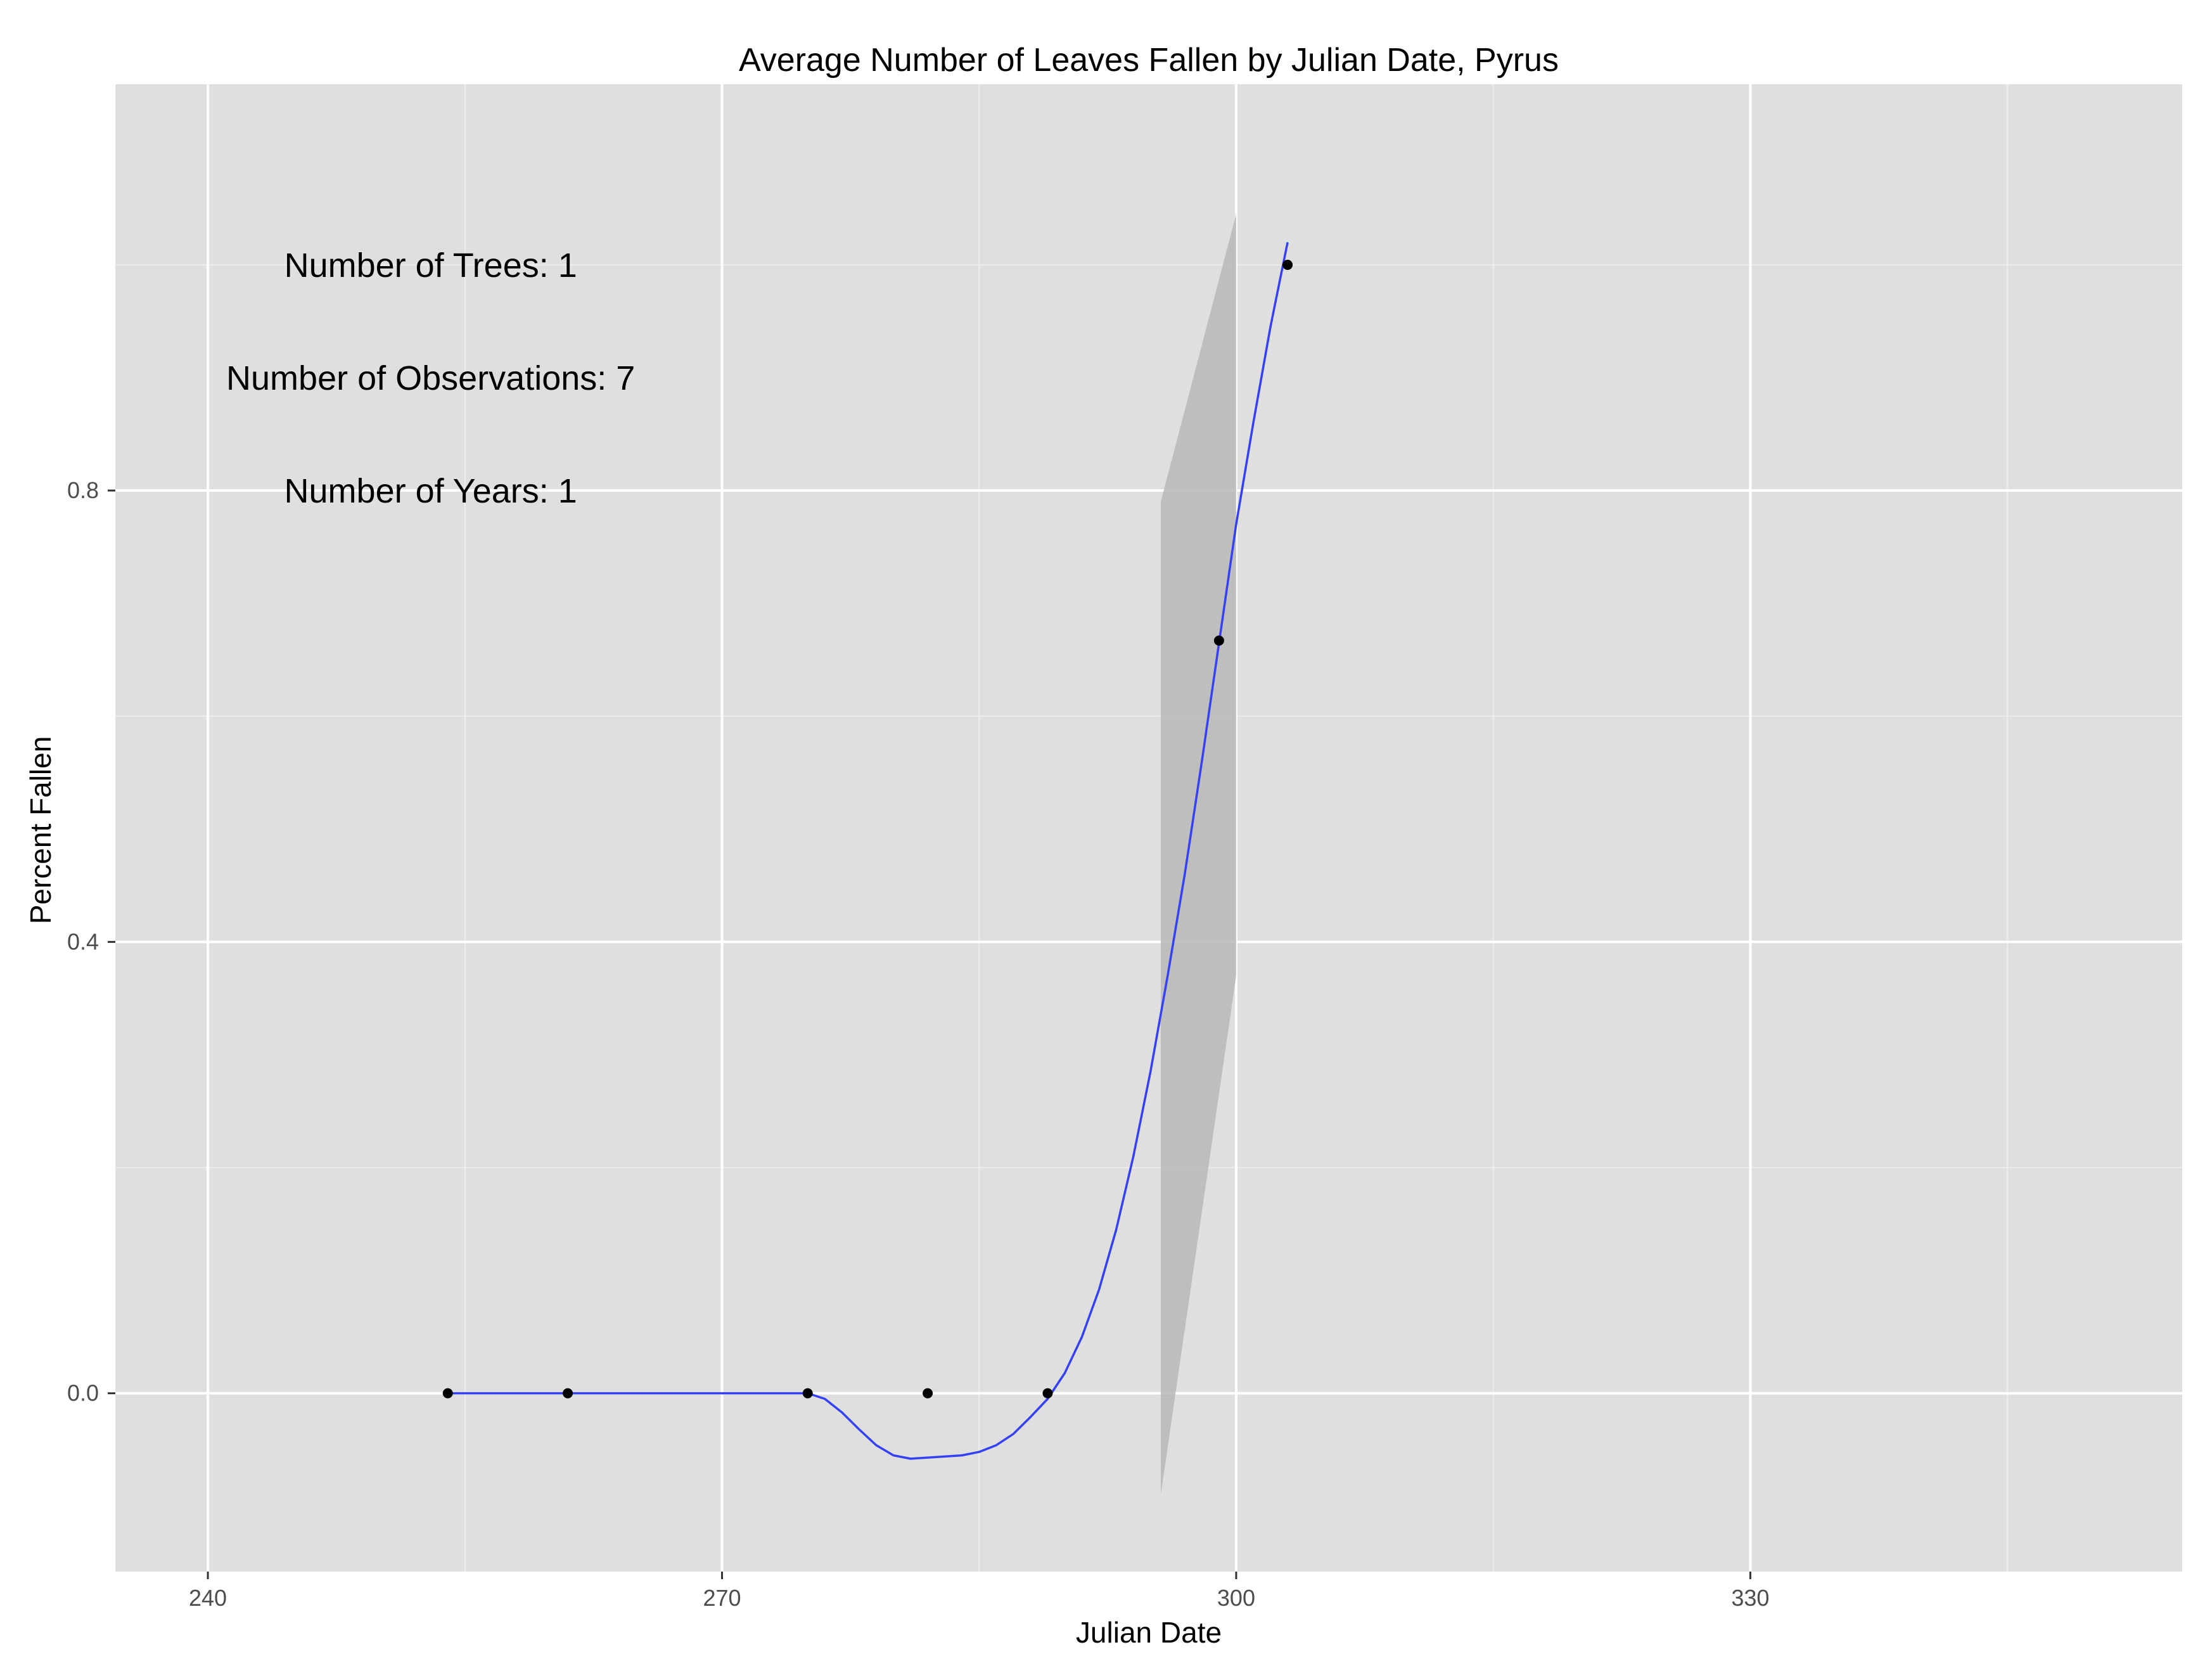  What do you see at coordinates (83, 490) in the screenshot?
I see `y-tick-label: 0.8` at bounding box center [83, 490].